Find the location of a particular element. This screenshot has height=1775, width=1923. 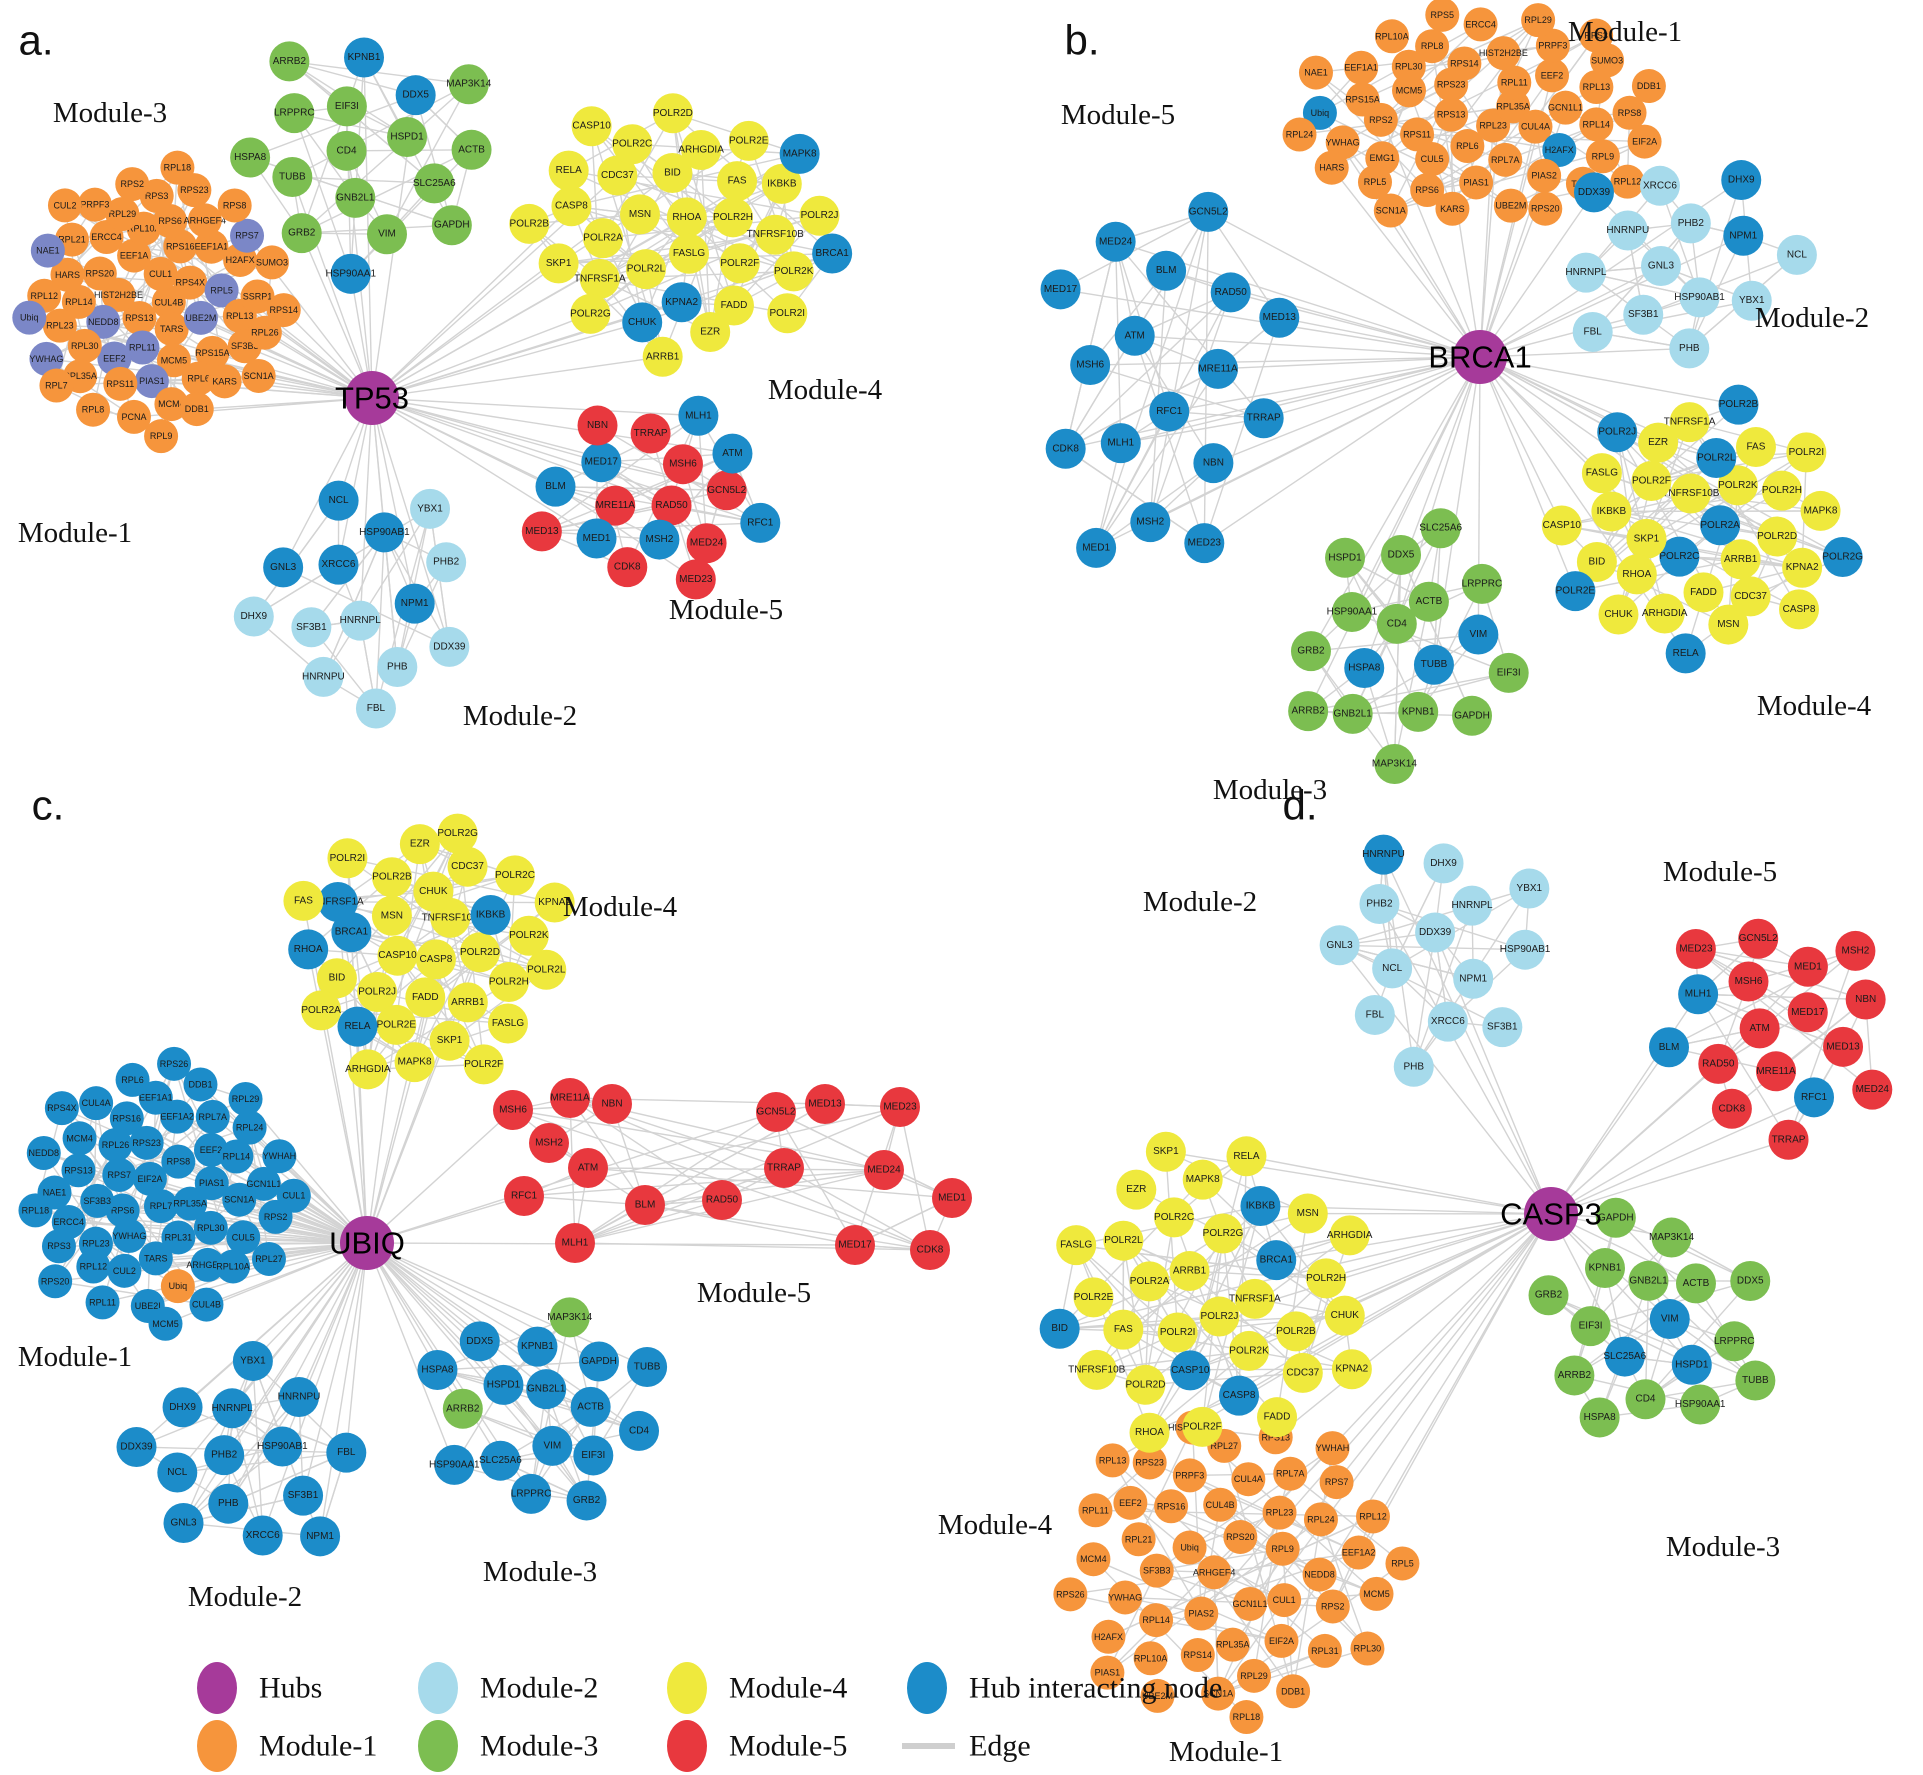

node-label-RPL5: RPL5 is located at coordinates (221, 290).